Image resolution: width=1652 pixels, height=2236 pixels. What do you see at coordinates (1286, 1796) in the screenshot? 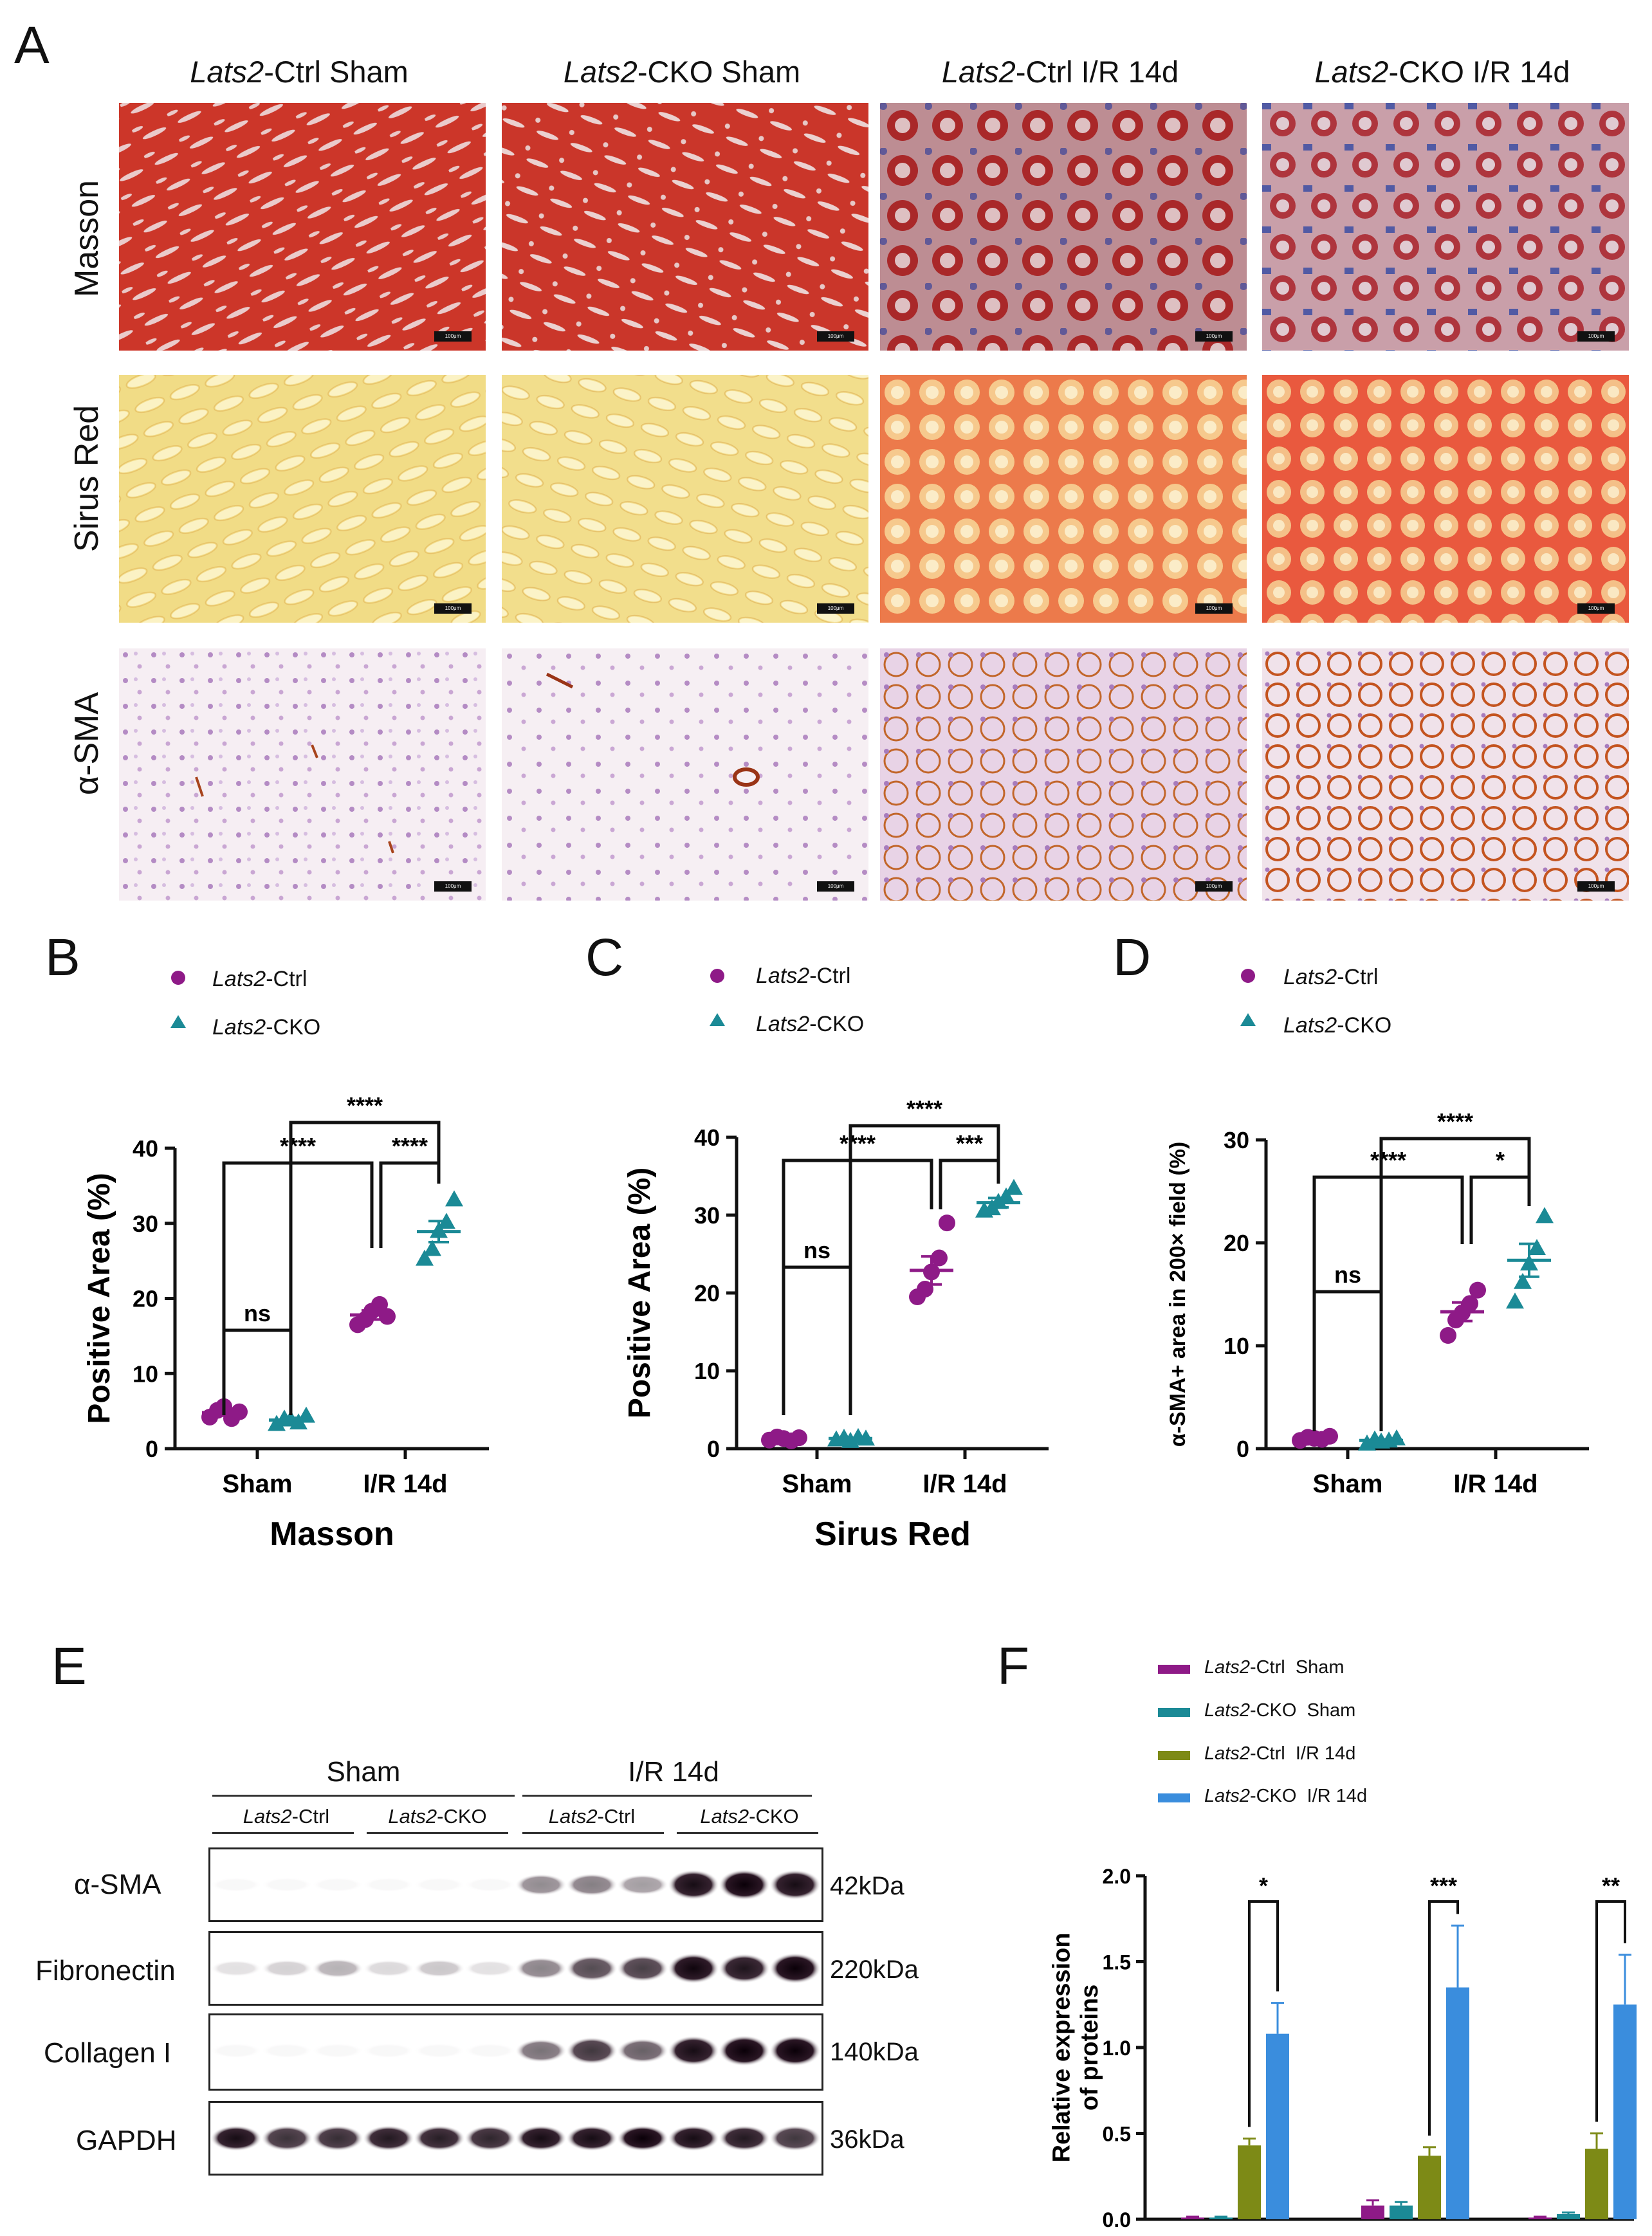
I see `legend-cko-ir-label: Lats2-CKO I/R 14d` at bounding box center [1286, 1796].